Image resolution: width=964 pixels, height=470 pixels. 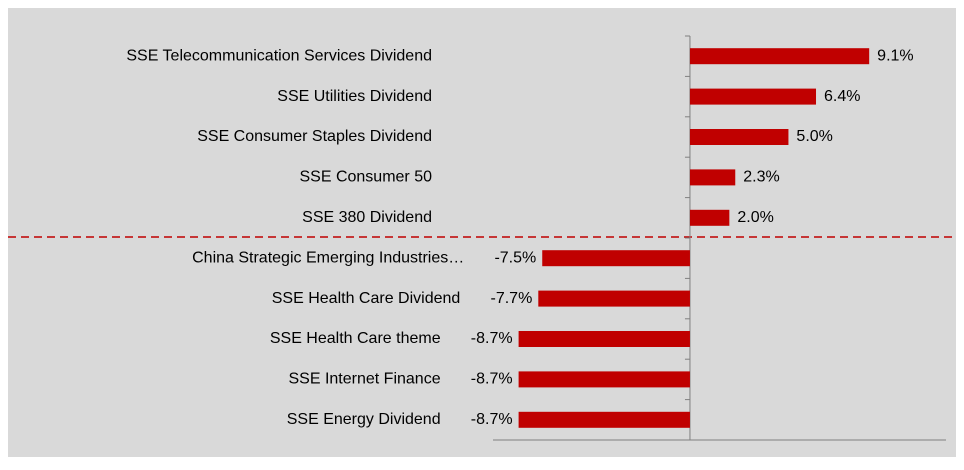 I want to click on value-label: 6.4%, so click(x=842, y=96).